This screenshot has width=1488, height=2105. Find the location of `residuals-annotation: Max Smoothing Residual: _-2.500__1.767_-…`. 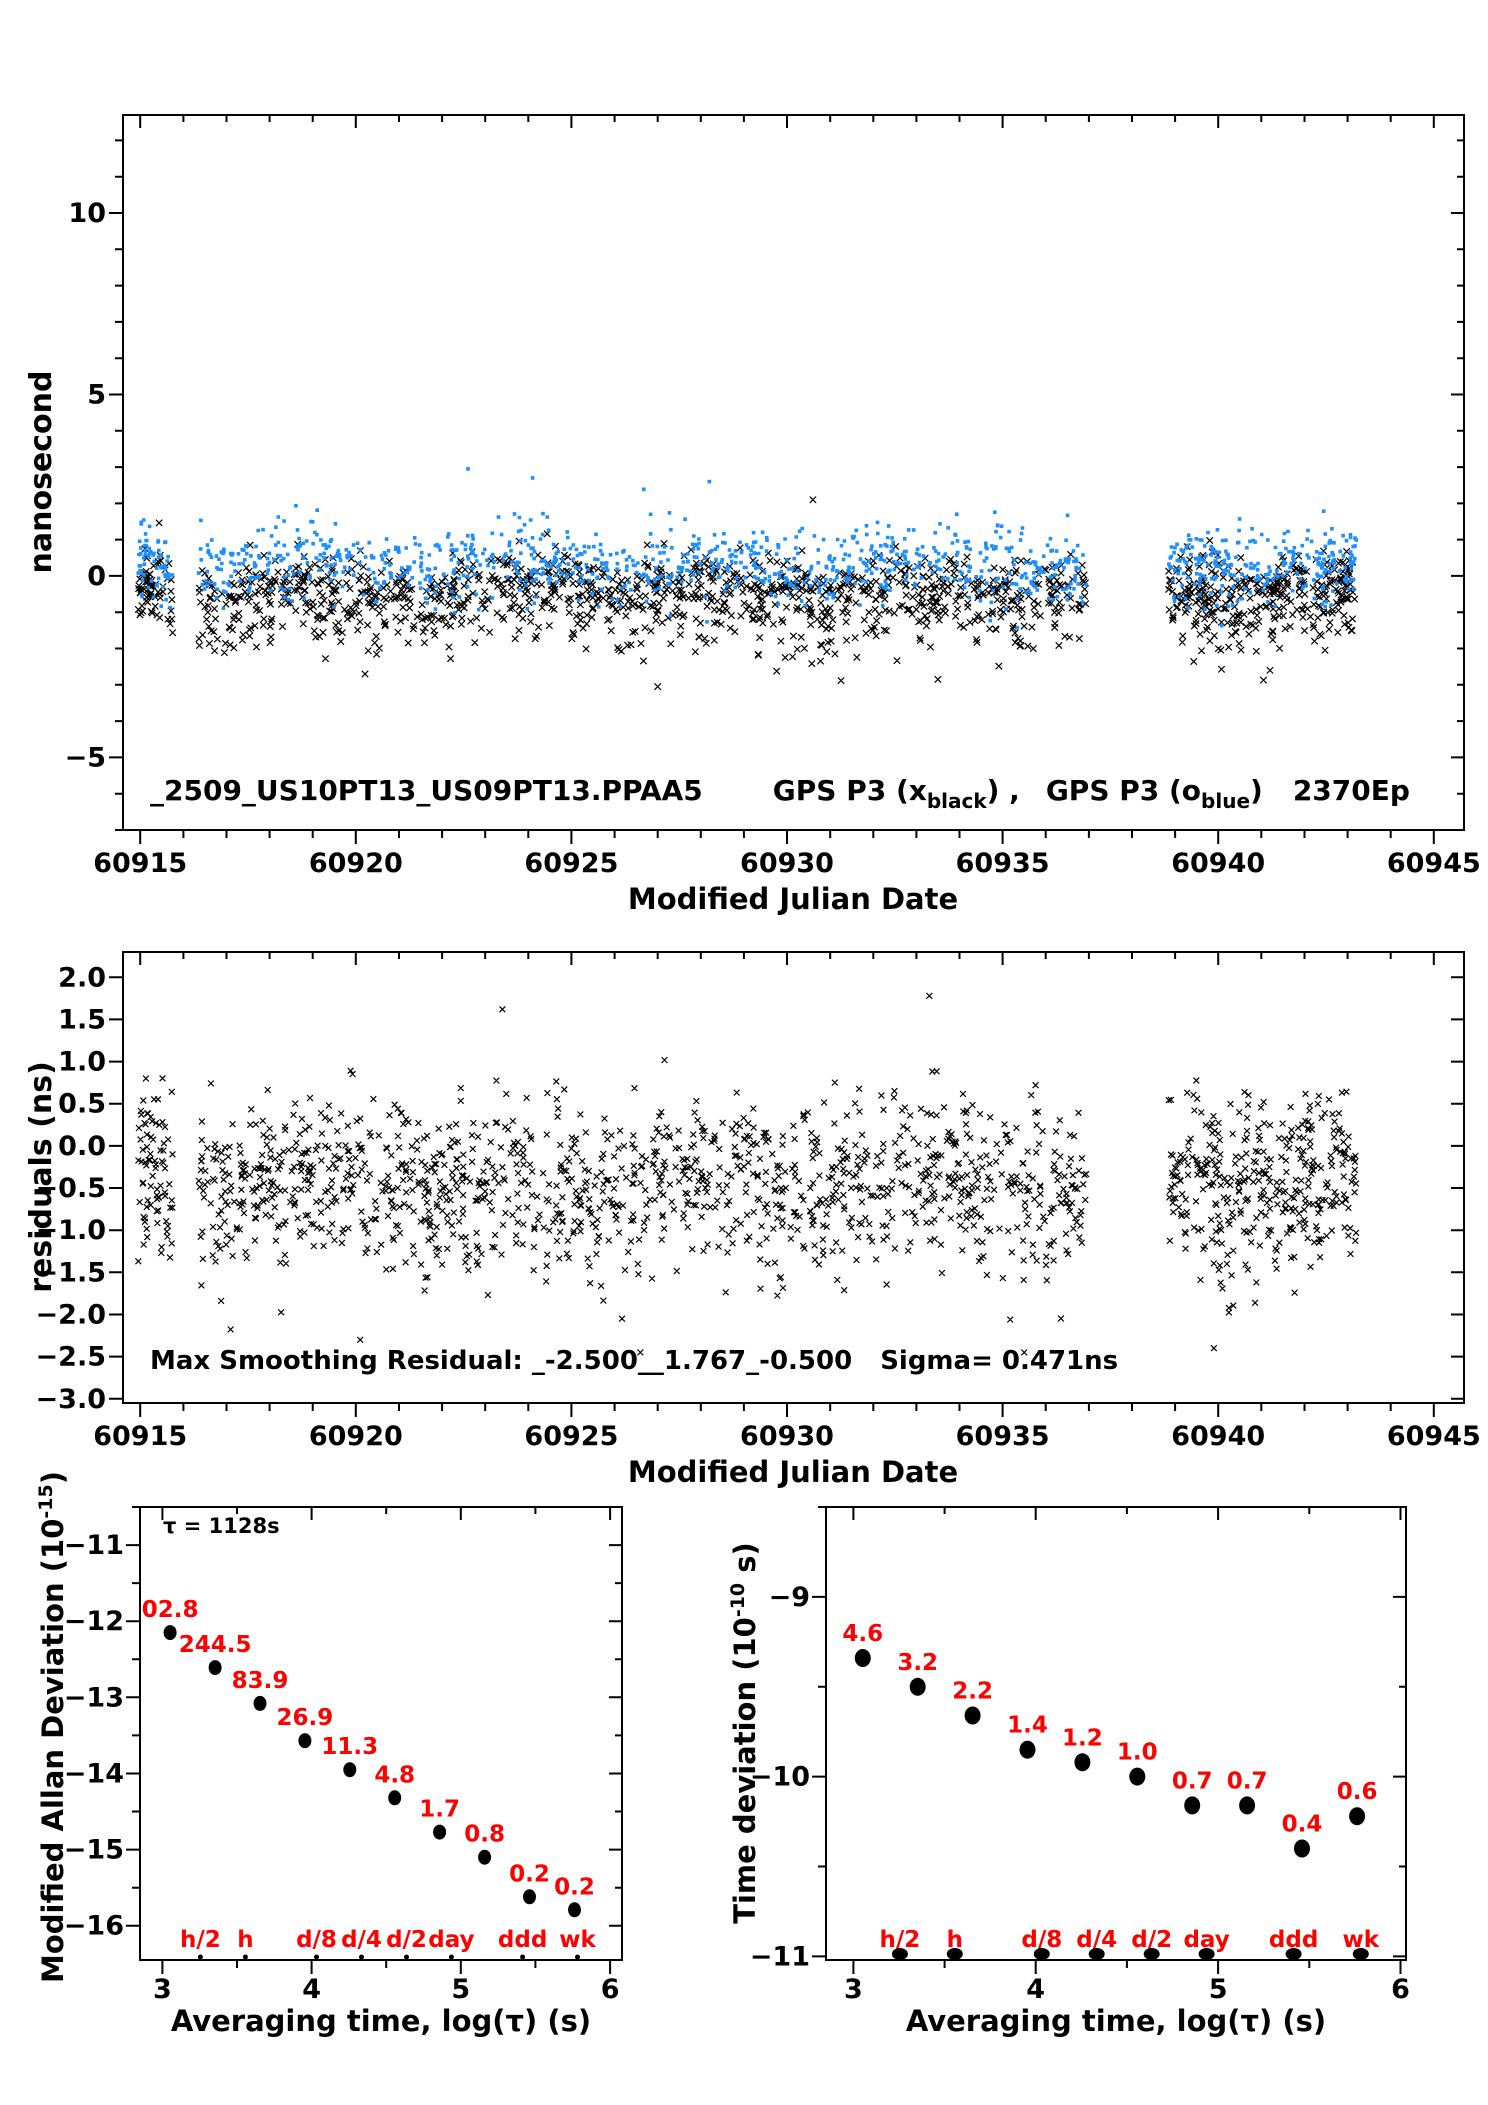

residuals-annotation: Max Smoothing Residual: _-2.500__1.767_-… is located at coordinates (634, 1361).